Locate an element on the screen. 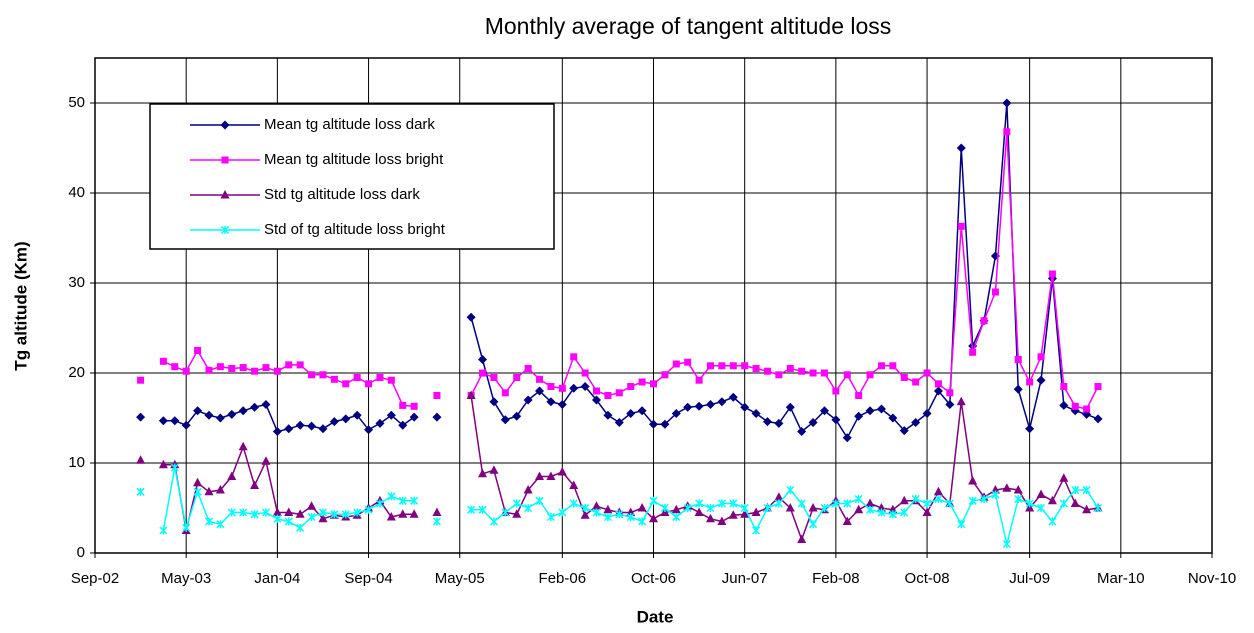 The image size is (1254, 633). y-tick-label: 50 is located at coordinates (76, 102).